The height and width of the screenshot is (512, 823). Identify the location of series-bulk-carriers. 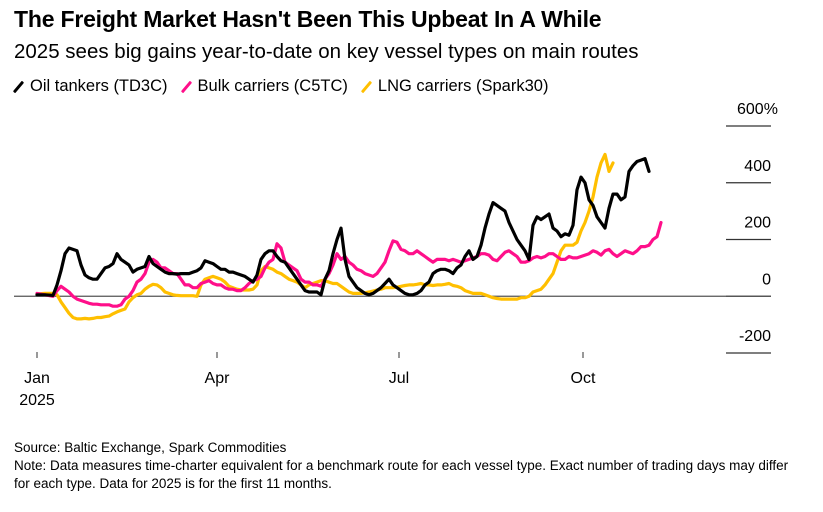
(349, 264).